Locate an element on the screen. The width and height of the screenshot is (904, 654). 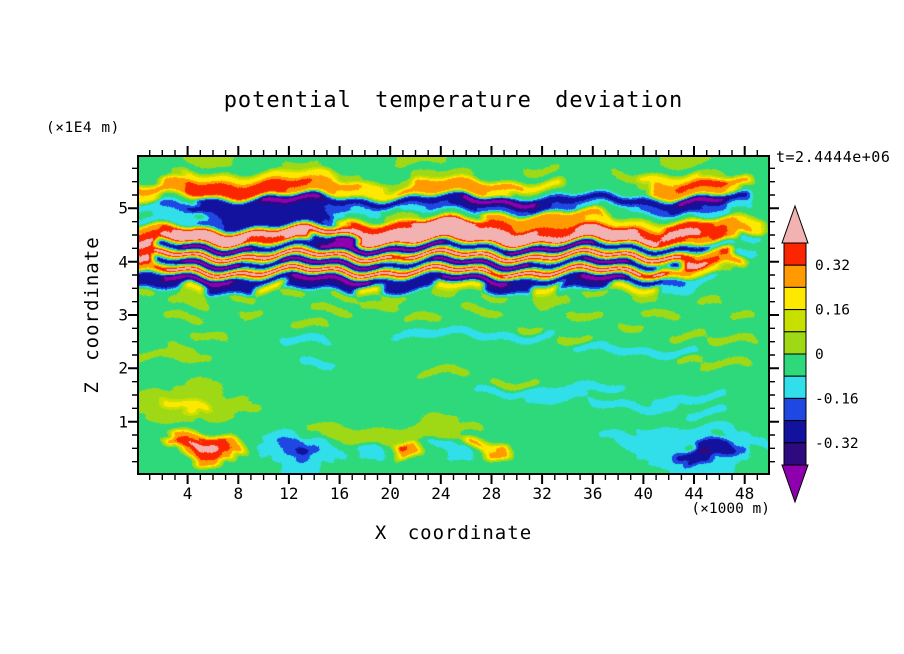
colorbar-label: -0.32 is located at coordinates (837, 444).